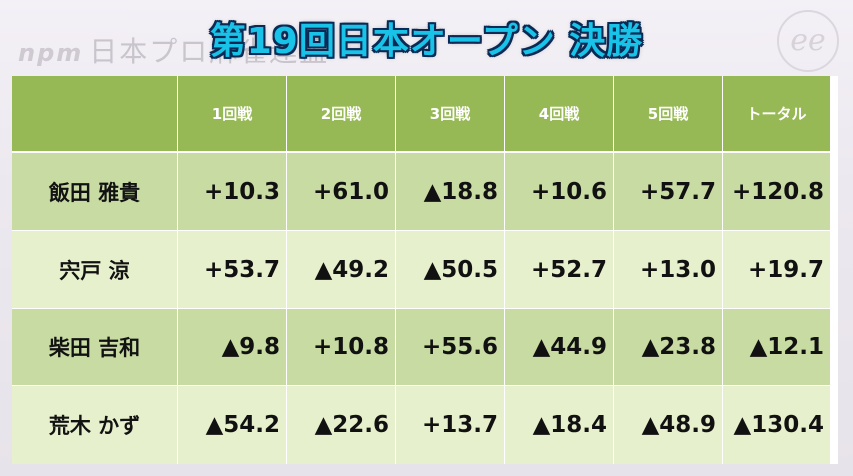 The image size is (853, 476). What do you see at coordinates (341, 114) in the screenshot?
I see `header-round-2: 2回戦` at bounding box center [341, 114].